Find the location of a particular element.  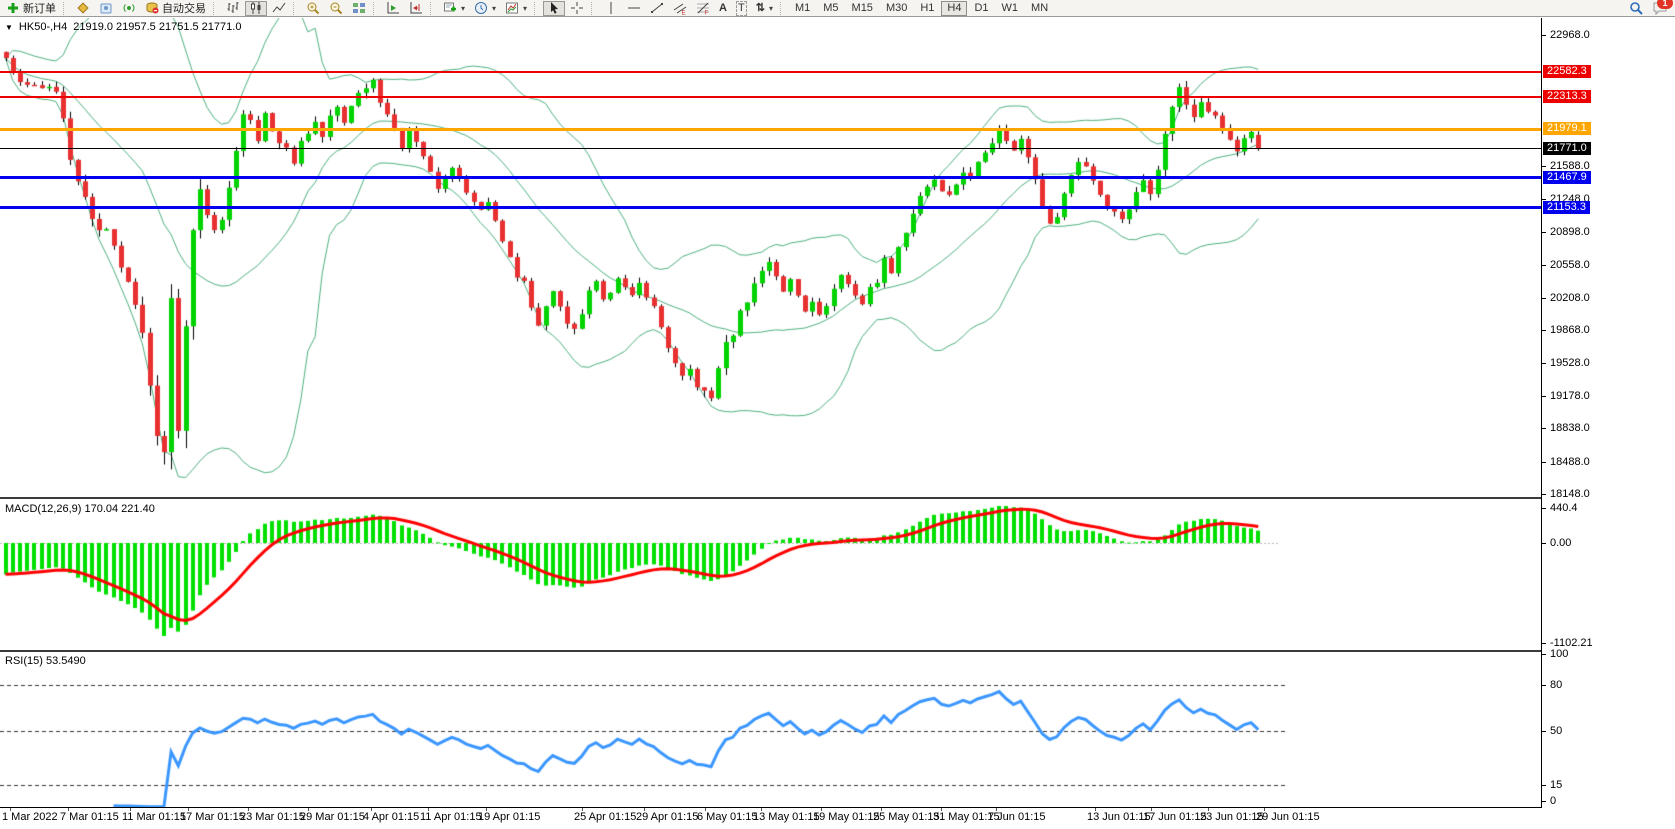

time-axis-label: 25 Apr 01:15 is located at coordinates (605, 817).